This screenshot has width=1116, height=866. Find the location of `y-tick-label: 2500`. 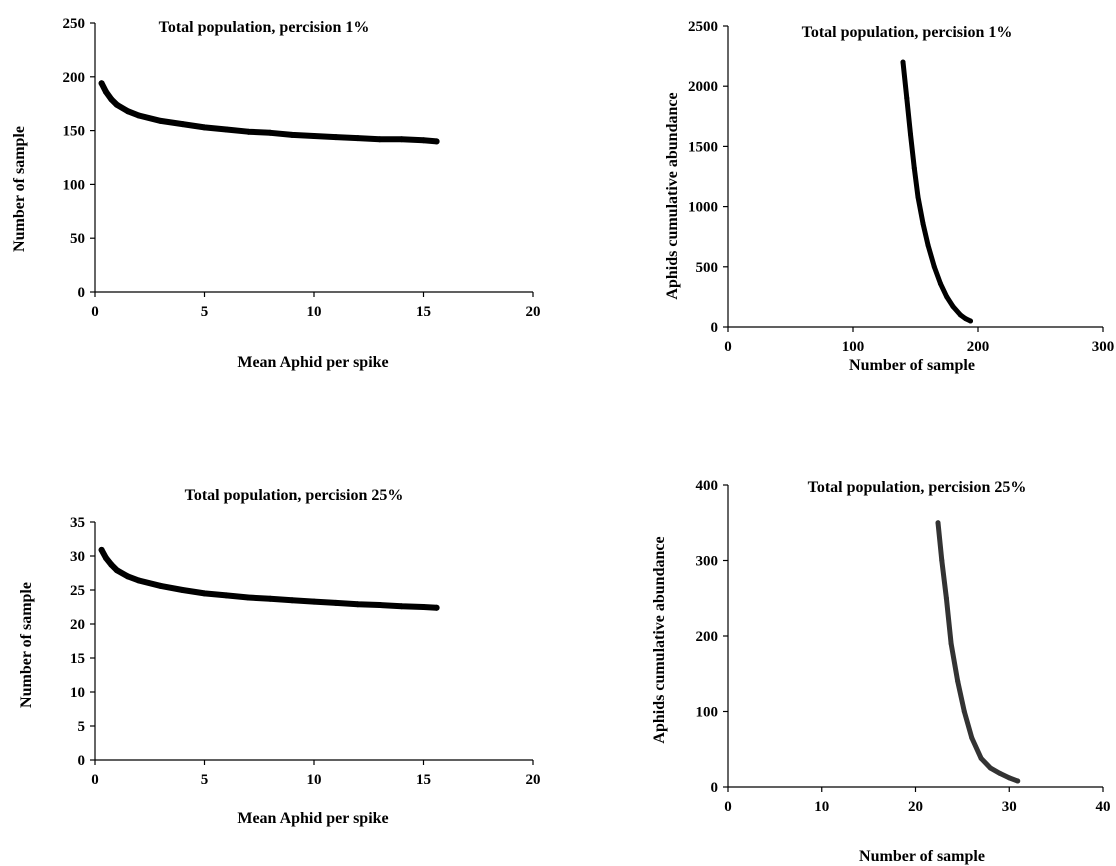

y-tick-label: 2500 is located at coordinates (703, 27).